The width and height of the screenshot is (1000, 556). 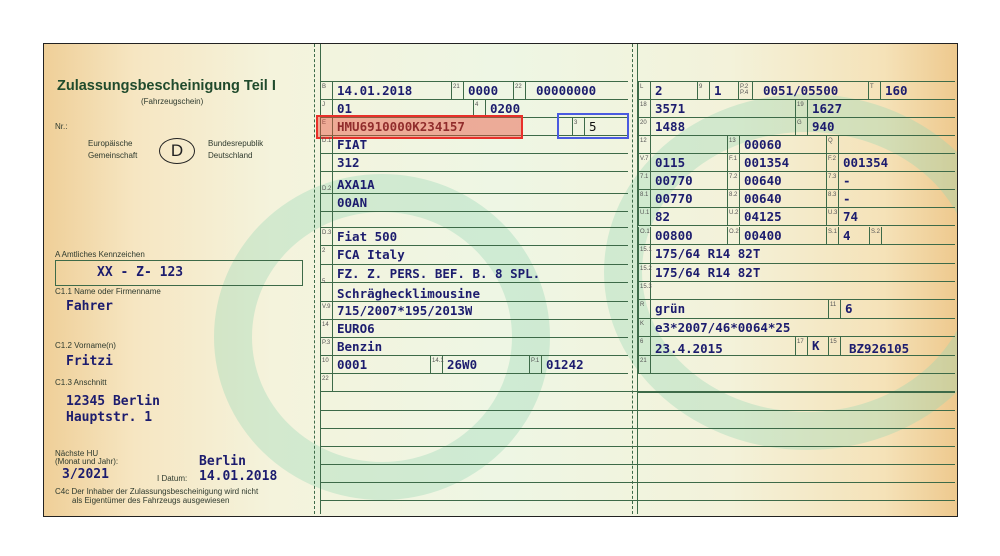 I want to click on field-code: 19, so click(x=801, y=108).